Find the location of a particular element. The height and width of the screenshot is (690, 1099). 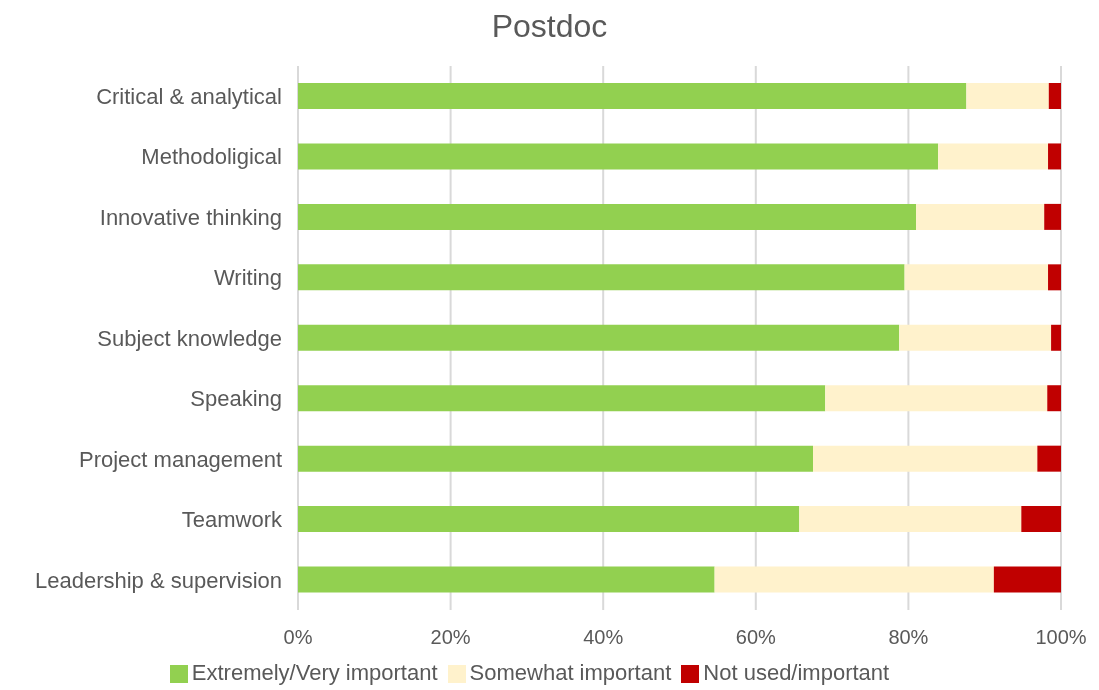

x-tick-label: 20% is located at coordinates (450, 637).